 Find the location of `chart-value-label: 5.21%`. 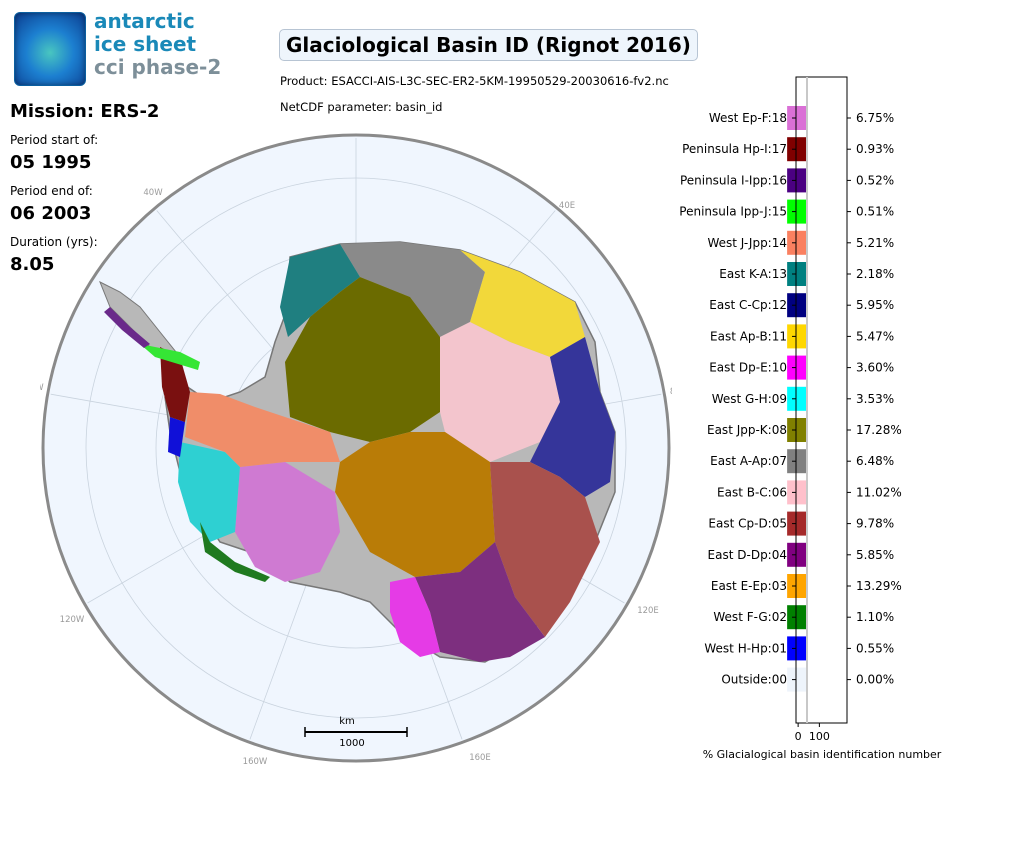

chart-value-label: 5.21% is located at coordinates (875, 243).